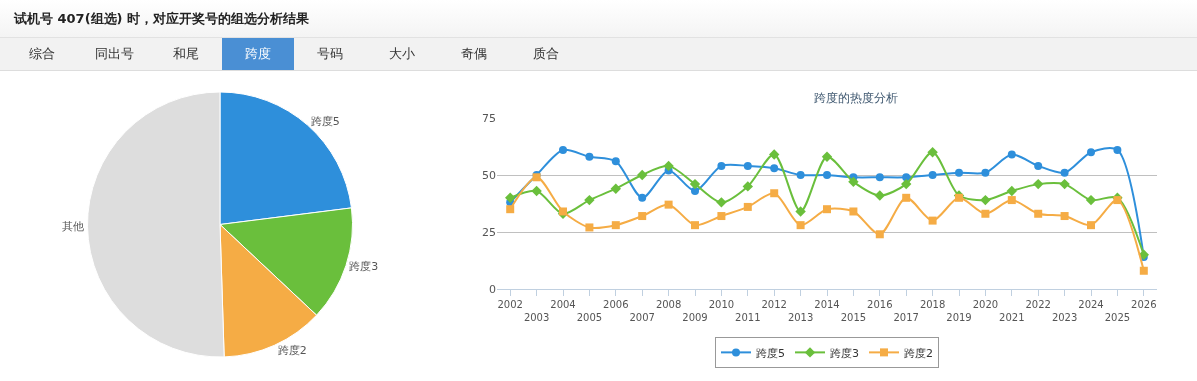 The width and height of the screenshot is (1197, 381). Describe the element at coordinates (114, 54) in the screenshot. I see `text: 同出号` at that location.